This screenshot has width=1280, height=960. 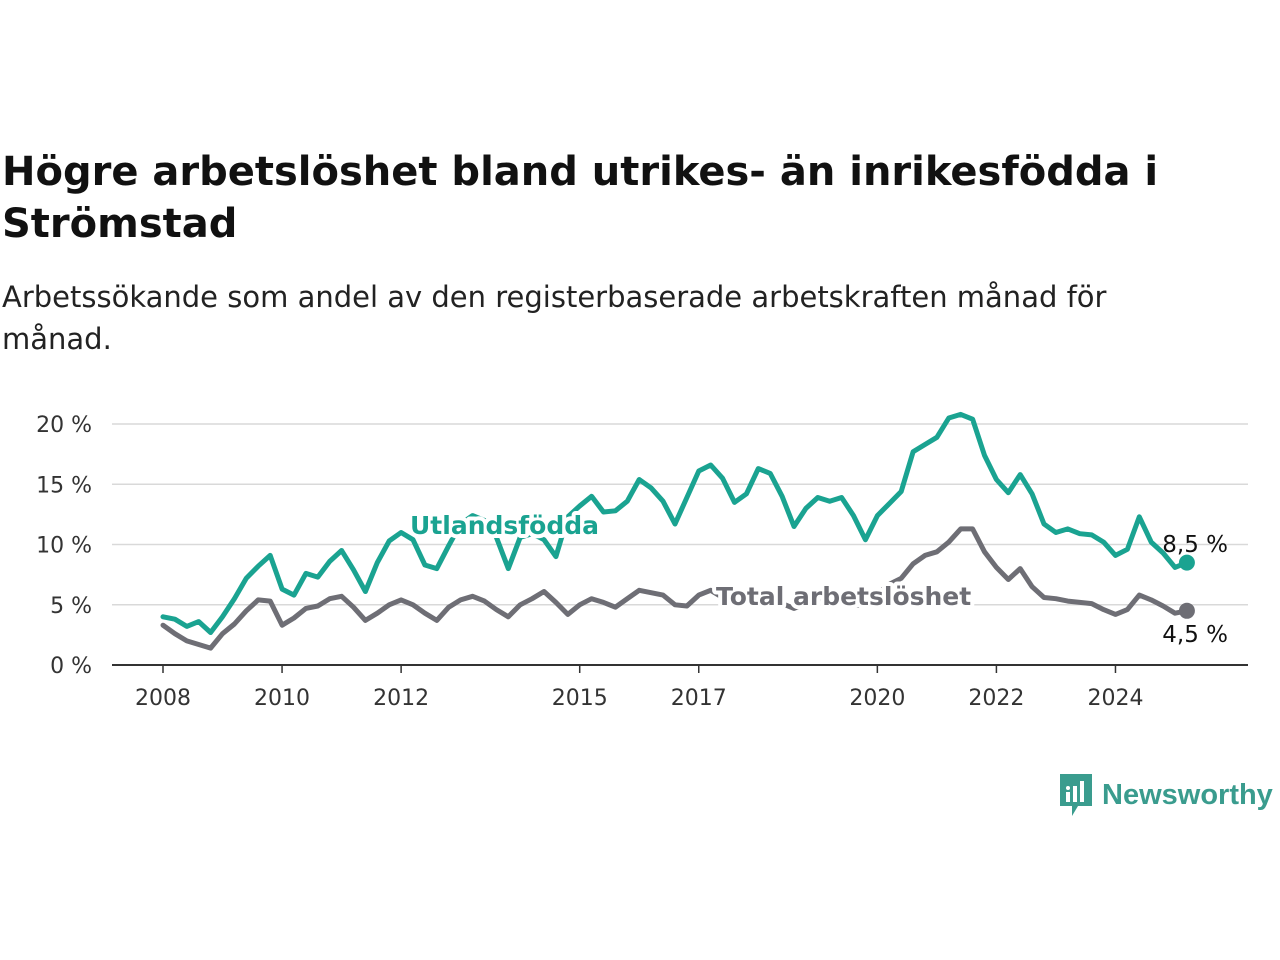 What do you see at coordinates (1195, 545) in the screenshot?
I see `end-value-label-utlandsfodda: 8,5 %` at bounding box center [1195, 545].